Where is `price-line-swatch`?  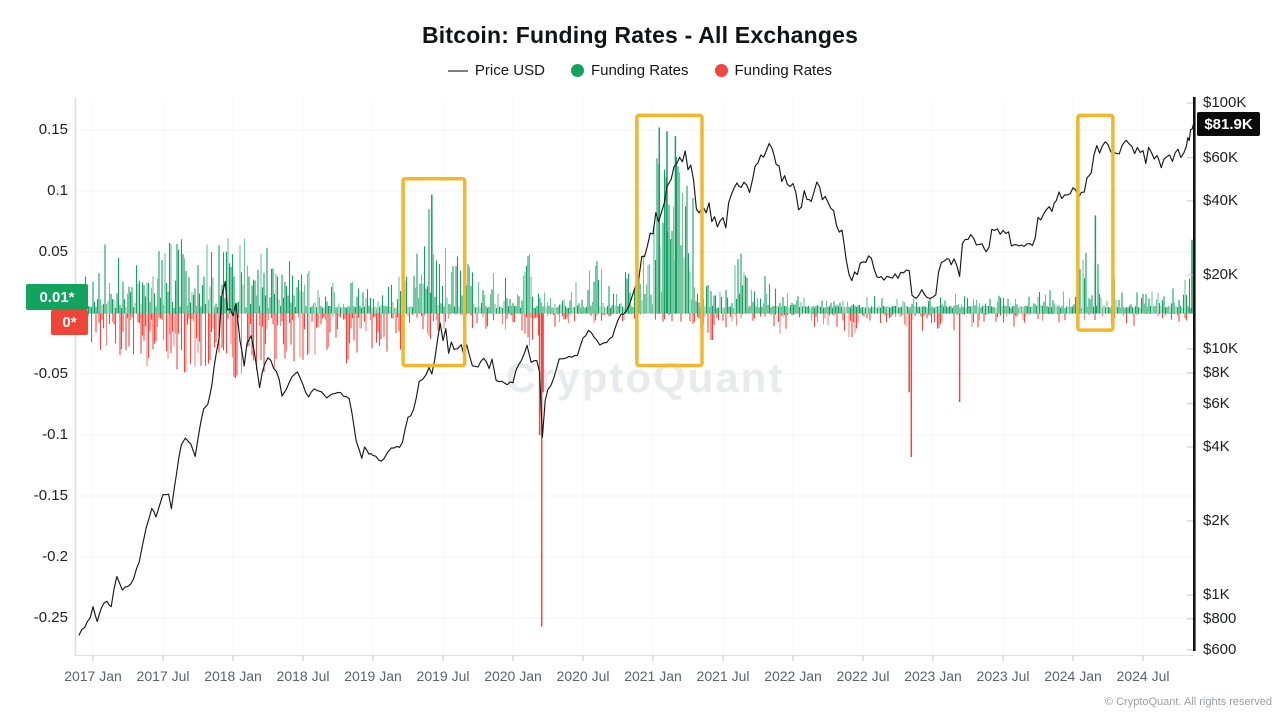 price-line-swatch is located at coordinates (457, 70).